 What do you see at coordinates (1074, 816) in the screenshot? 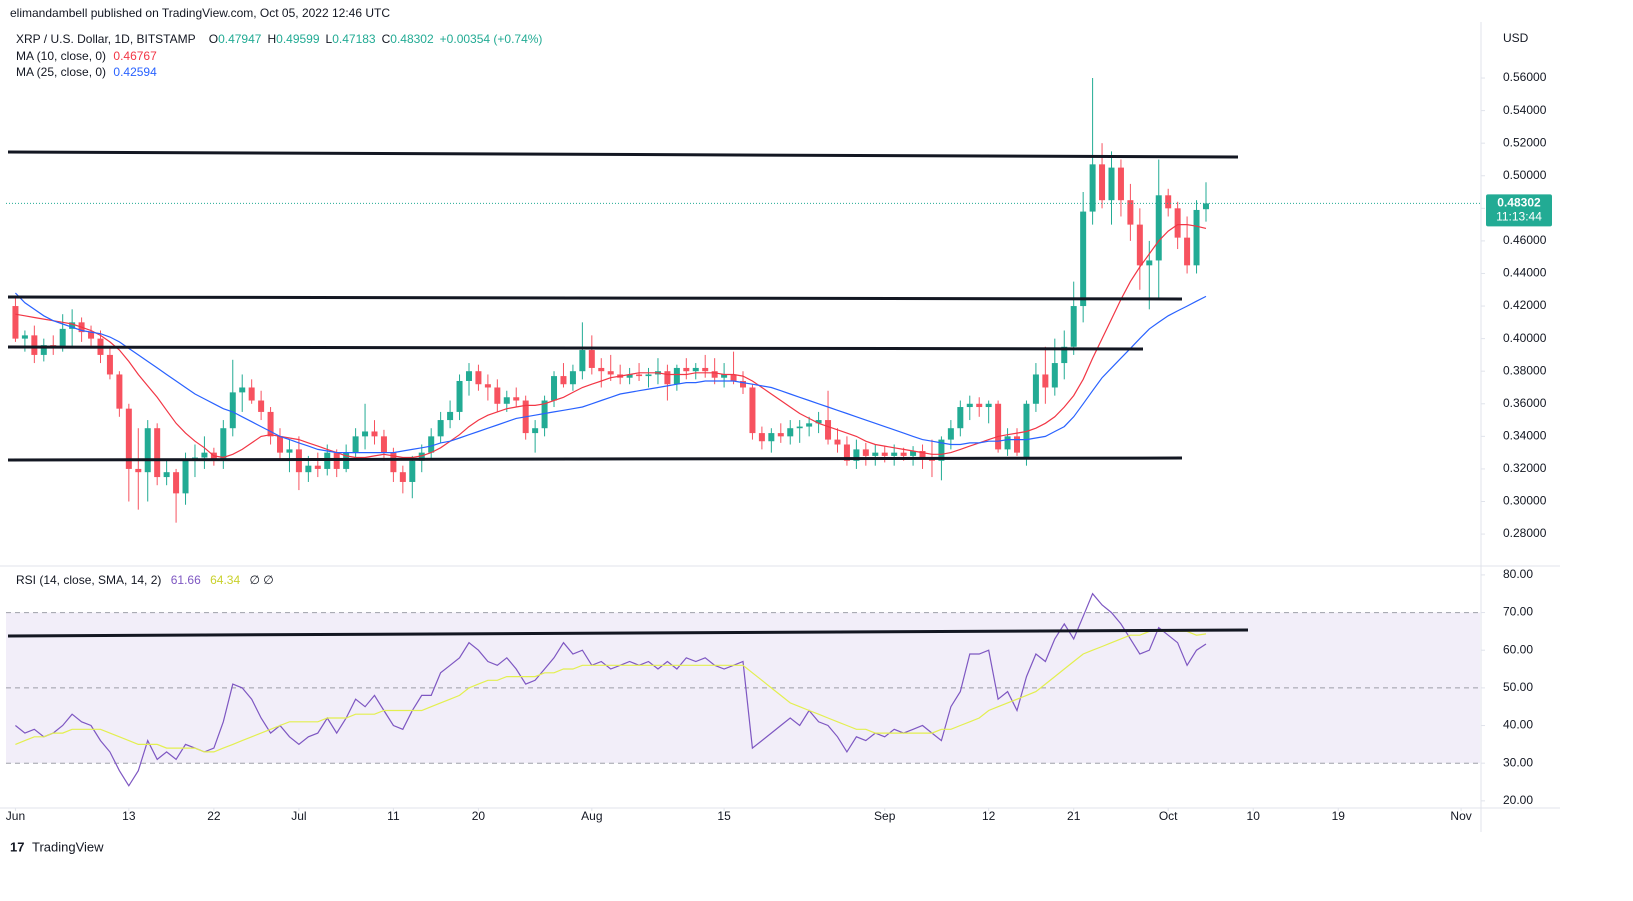
I see `x-tick-label: 21` at bounding box center [1074, 816].